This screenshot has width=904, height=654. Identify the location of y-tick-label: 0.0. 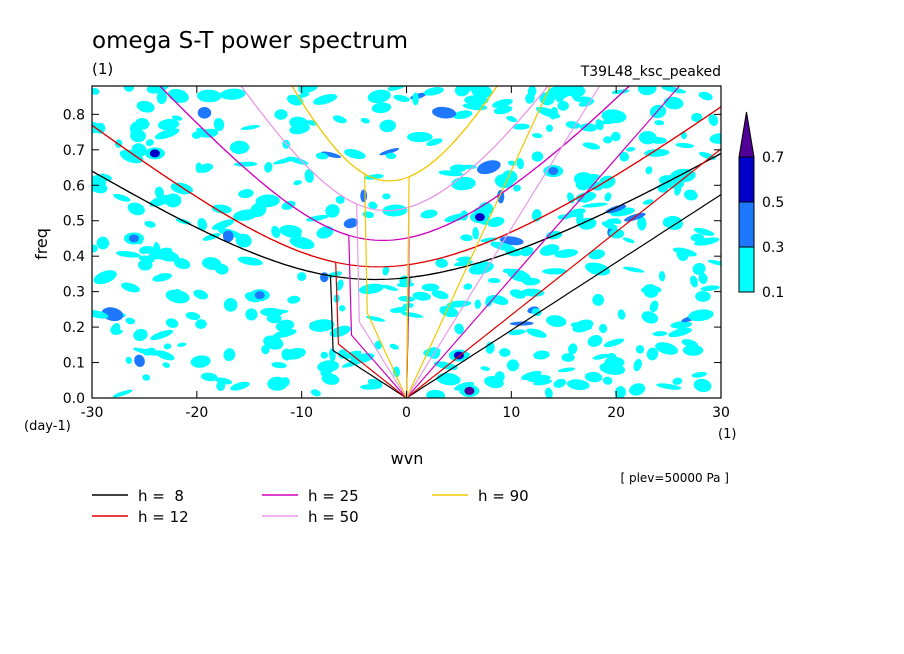
(74, 399).